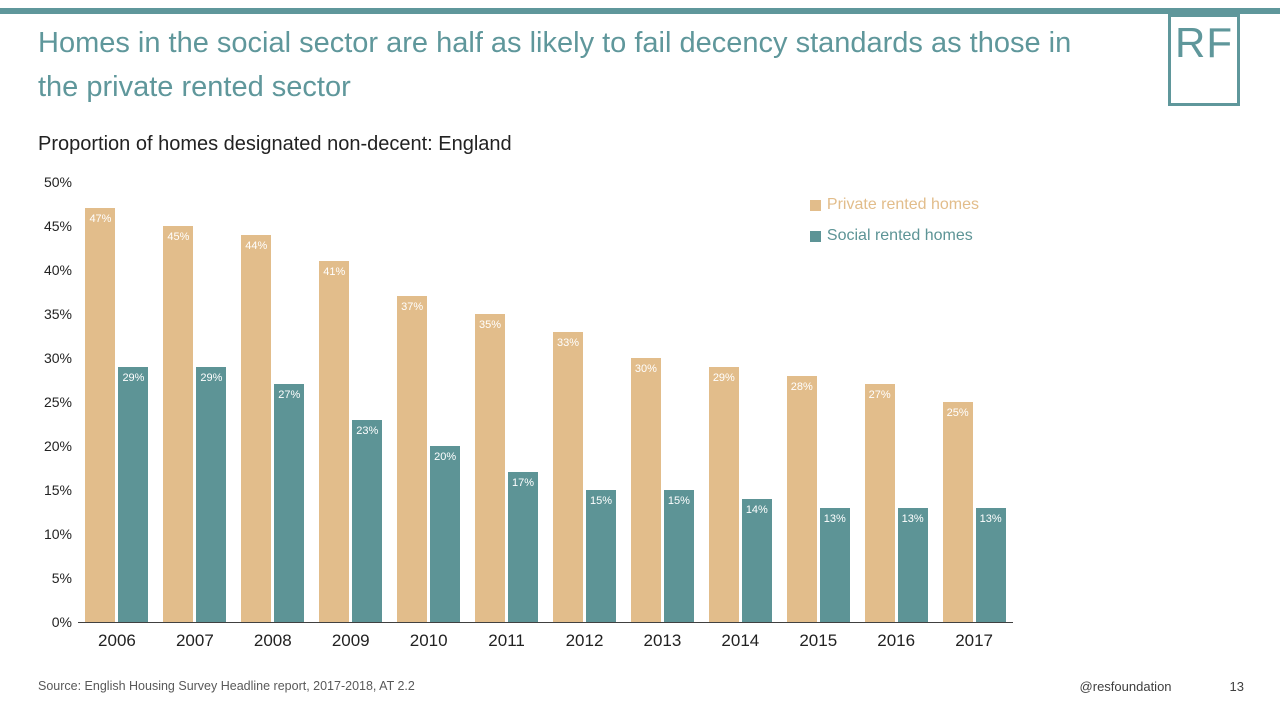 The width and height of the screenshot is (1280, 720). I want to click on bar-value-label: 25%, so click(957, 413).